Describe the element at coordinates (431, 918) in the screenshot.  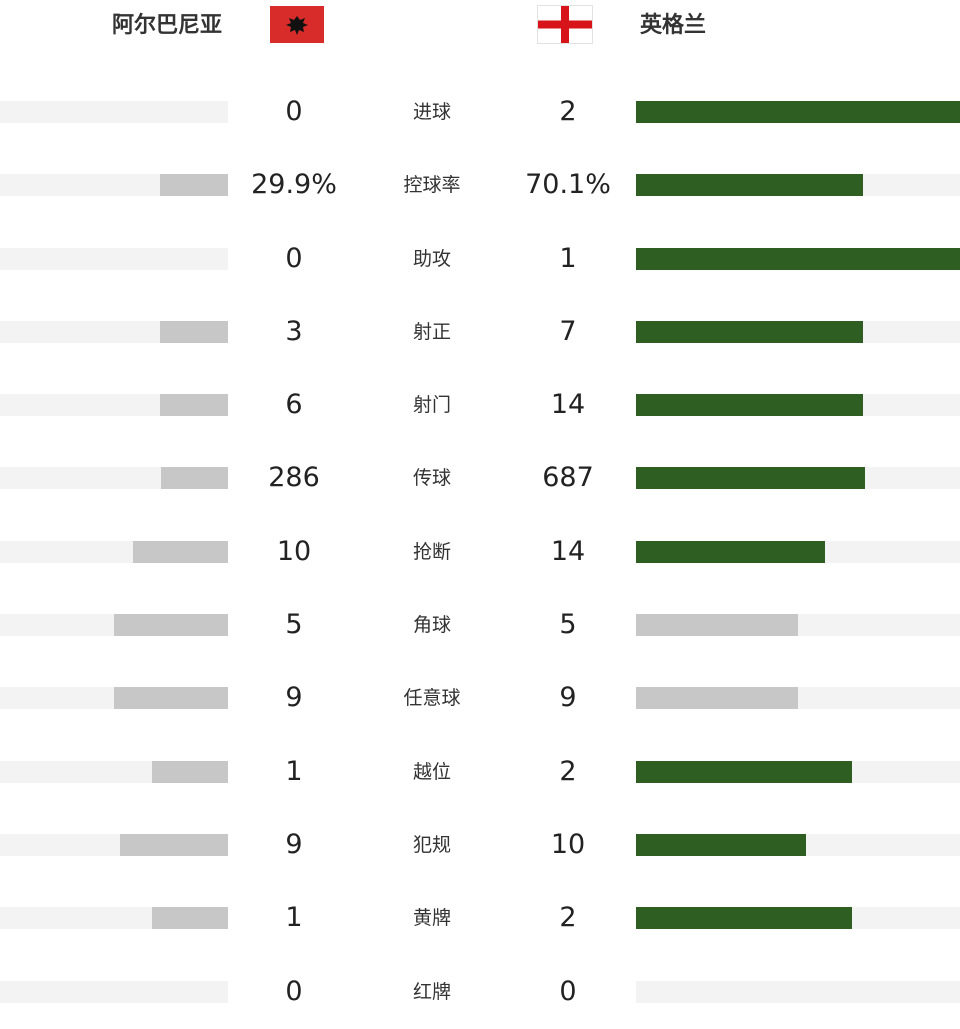
I see `stat-label: 黄牌` at that location.